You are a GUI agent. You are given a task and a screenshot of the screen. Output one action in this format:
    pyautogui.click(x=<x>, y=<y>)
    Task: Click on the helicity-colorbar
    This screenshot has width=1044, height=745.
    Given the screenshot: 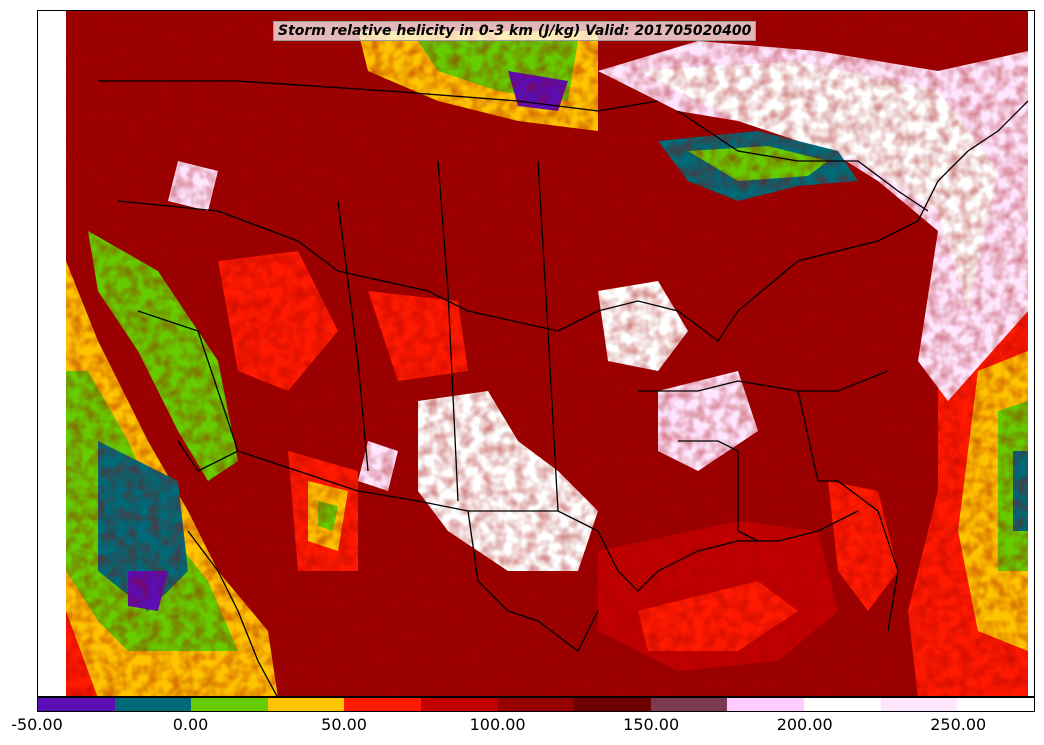 What is the action you would take?
    pyautogui.click(x=536, y=704)
    